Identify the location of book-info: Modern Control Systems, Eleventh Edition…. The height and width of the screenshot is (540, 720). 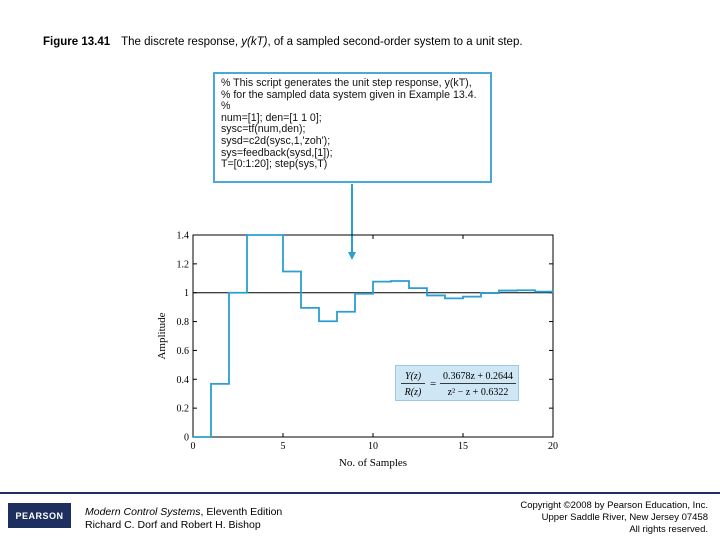
(183, 519).